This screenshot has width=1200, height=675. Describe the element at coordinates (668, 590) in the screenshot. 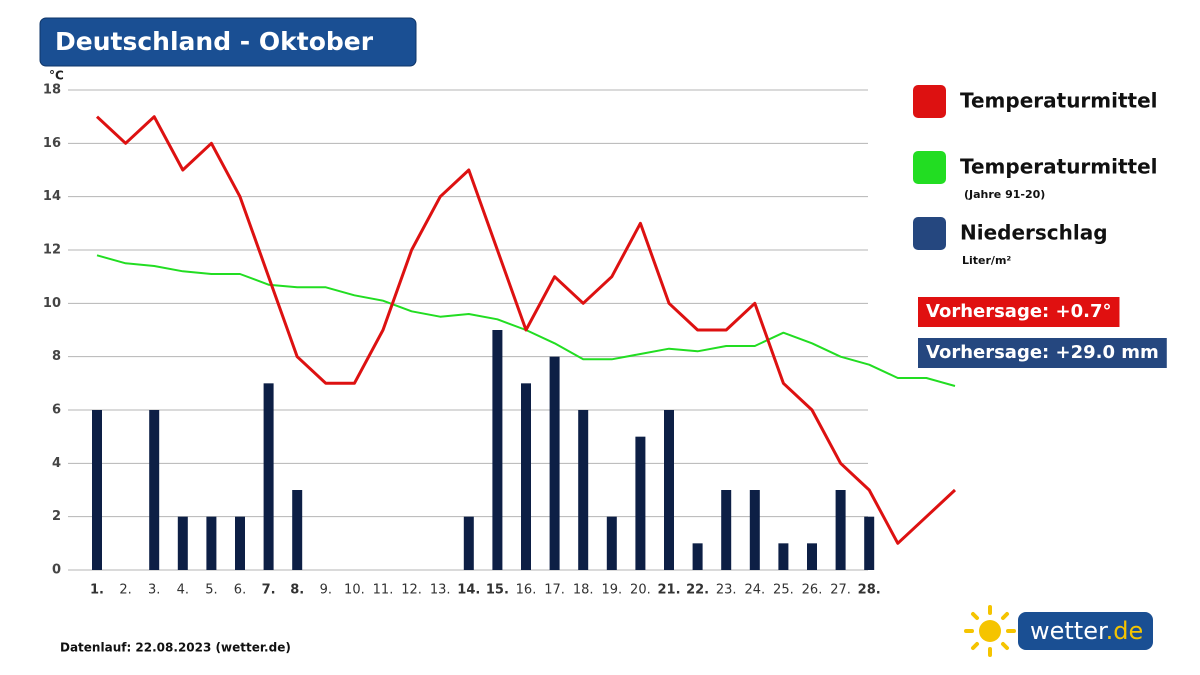

I see `x-tick-label: 21.` at that location.